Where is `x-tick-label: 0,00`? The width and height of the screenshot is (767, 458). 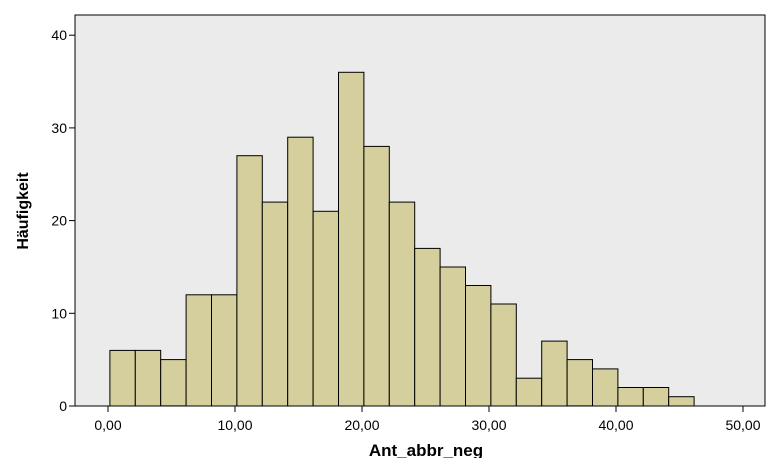
x-tick-label: 0,00 is located at coordinates (107, 425).